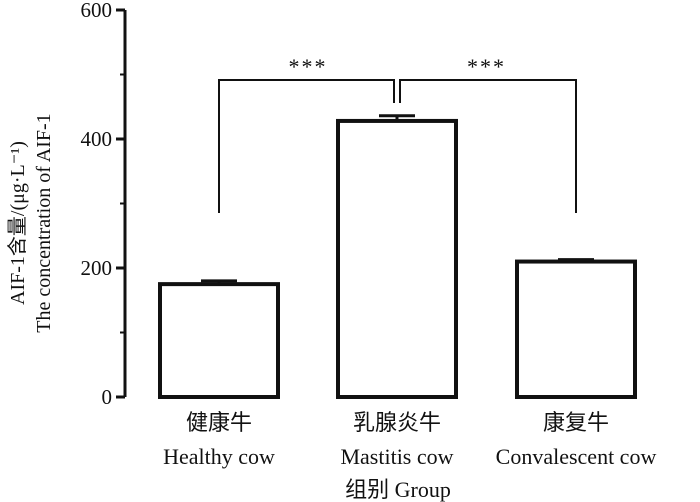 This screenshot has height=502, width=700. Describe the element at coordinates (97, 139) in the screenshot. I see `y-tick-label: 400` at that location.